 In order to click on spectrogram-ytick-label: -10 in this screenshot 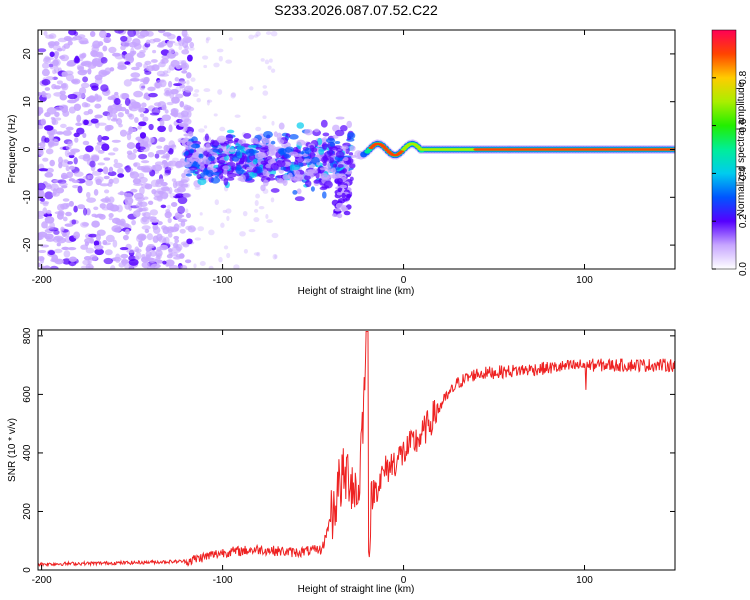, I will do `click(27, 197)`.